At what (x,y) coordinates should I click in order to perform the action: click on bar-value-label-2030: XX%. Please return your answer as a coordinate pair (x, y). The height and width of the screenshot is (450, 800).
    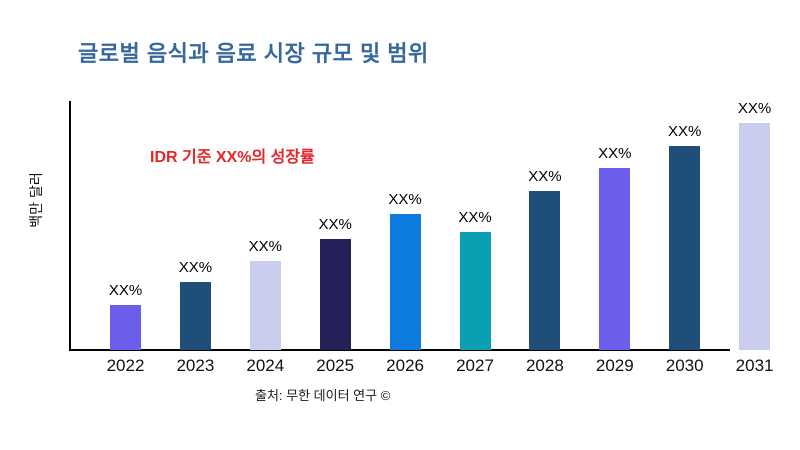
    Looking at the image, I should click on (685, 131).